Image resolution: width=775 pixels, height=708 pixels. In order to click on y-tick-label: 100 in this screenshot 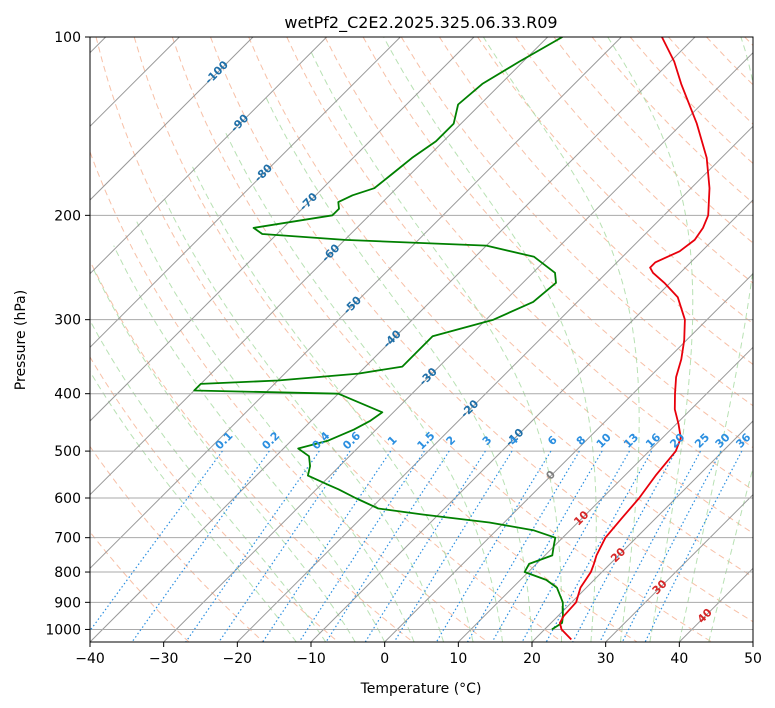, I will do `click(67, 38)`.